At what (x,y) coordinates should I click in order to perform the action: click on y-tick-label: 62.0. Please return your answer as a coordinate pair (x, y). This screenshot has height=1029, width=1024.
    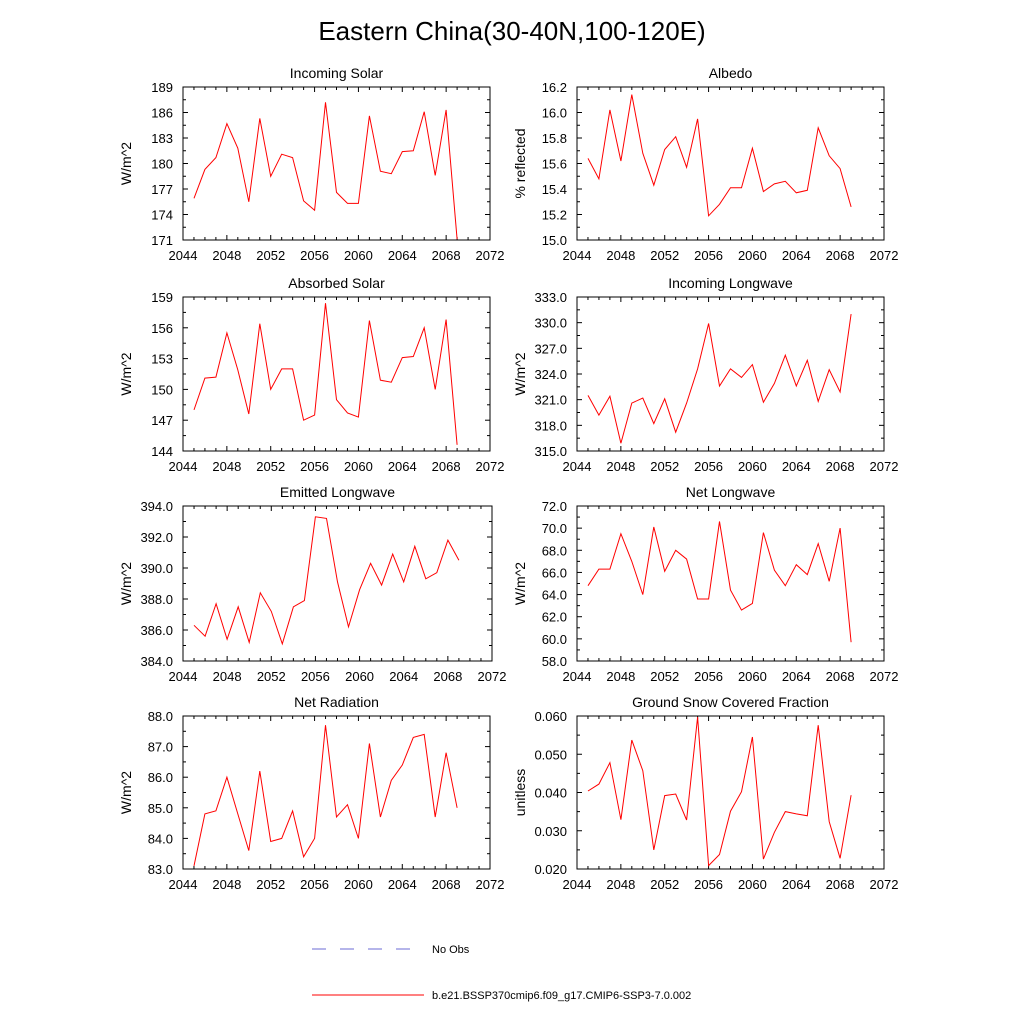
    Looking at the image, I should click on (554, 617).